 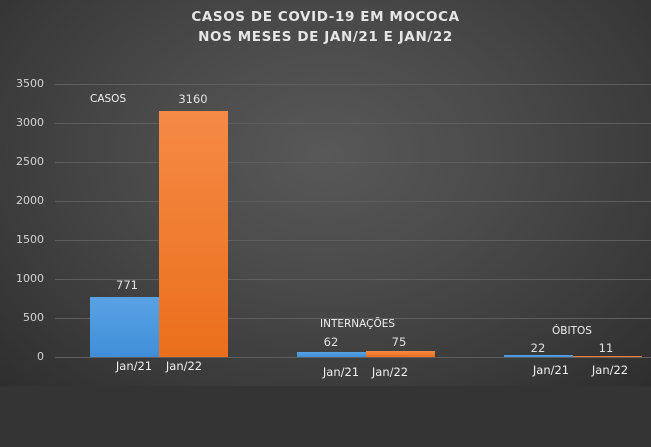 I want to click on y-tick: 3000, so click(x=30, y=122).